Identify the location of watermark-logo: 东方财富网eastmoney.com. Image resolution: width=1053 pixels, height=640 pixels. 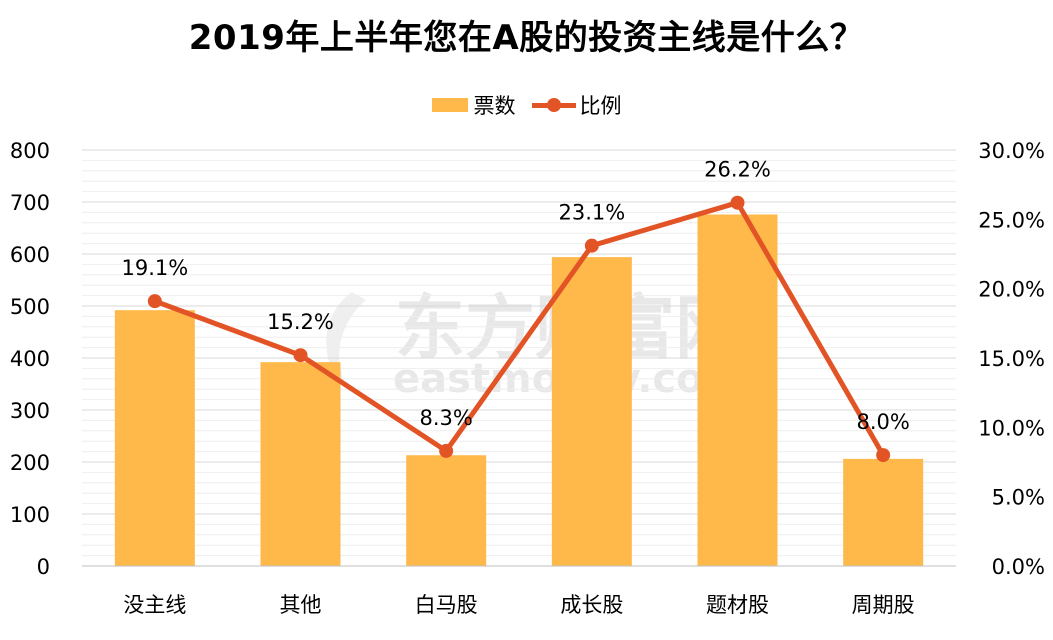
(535, 344).